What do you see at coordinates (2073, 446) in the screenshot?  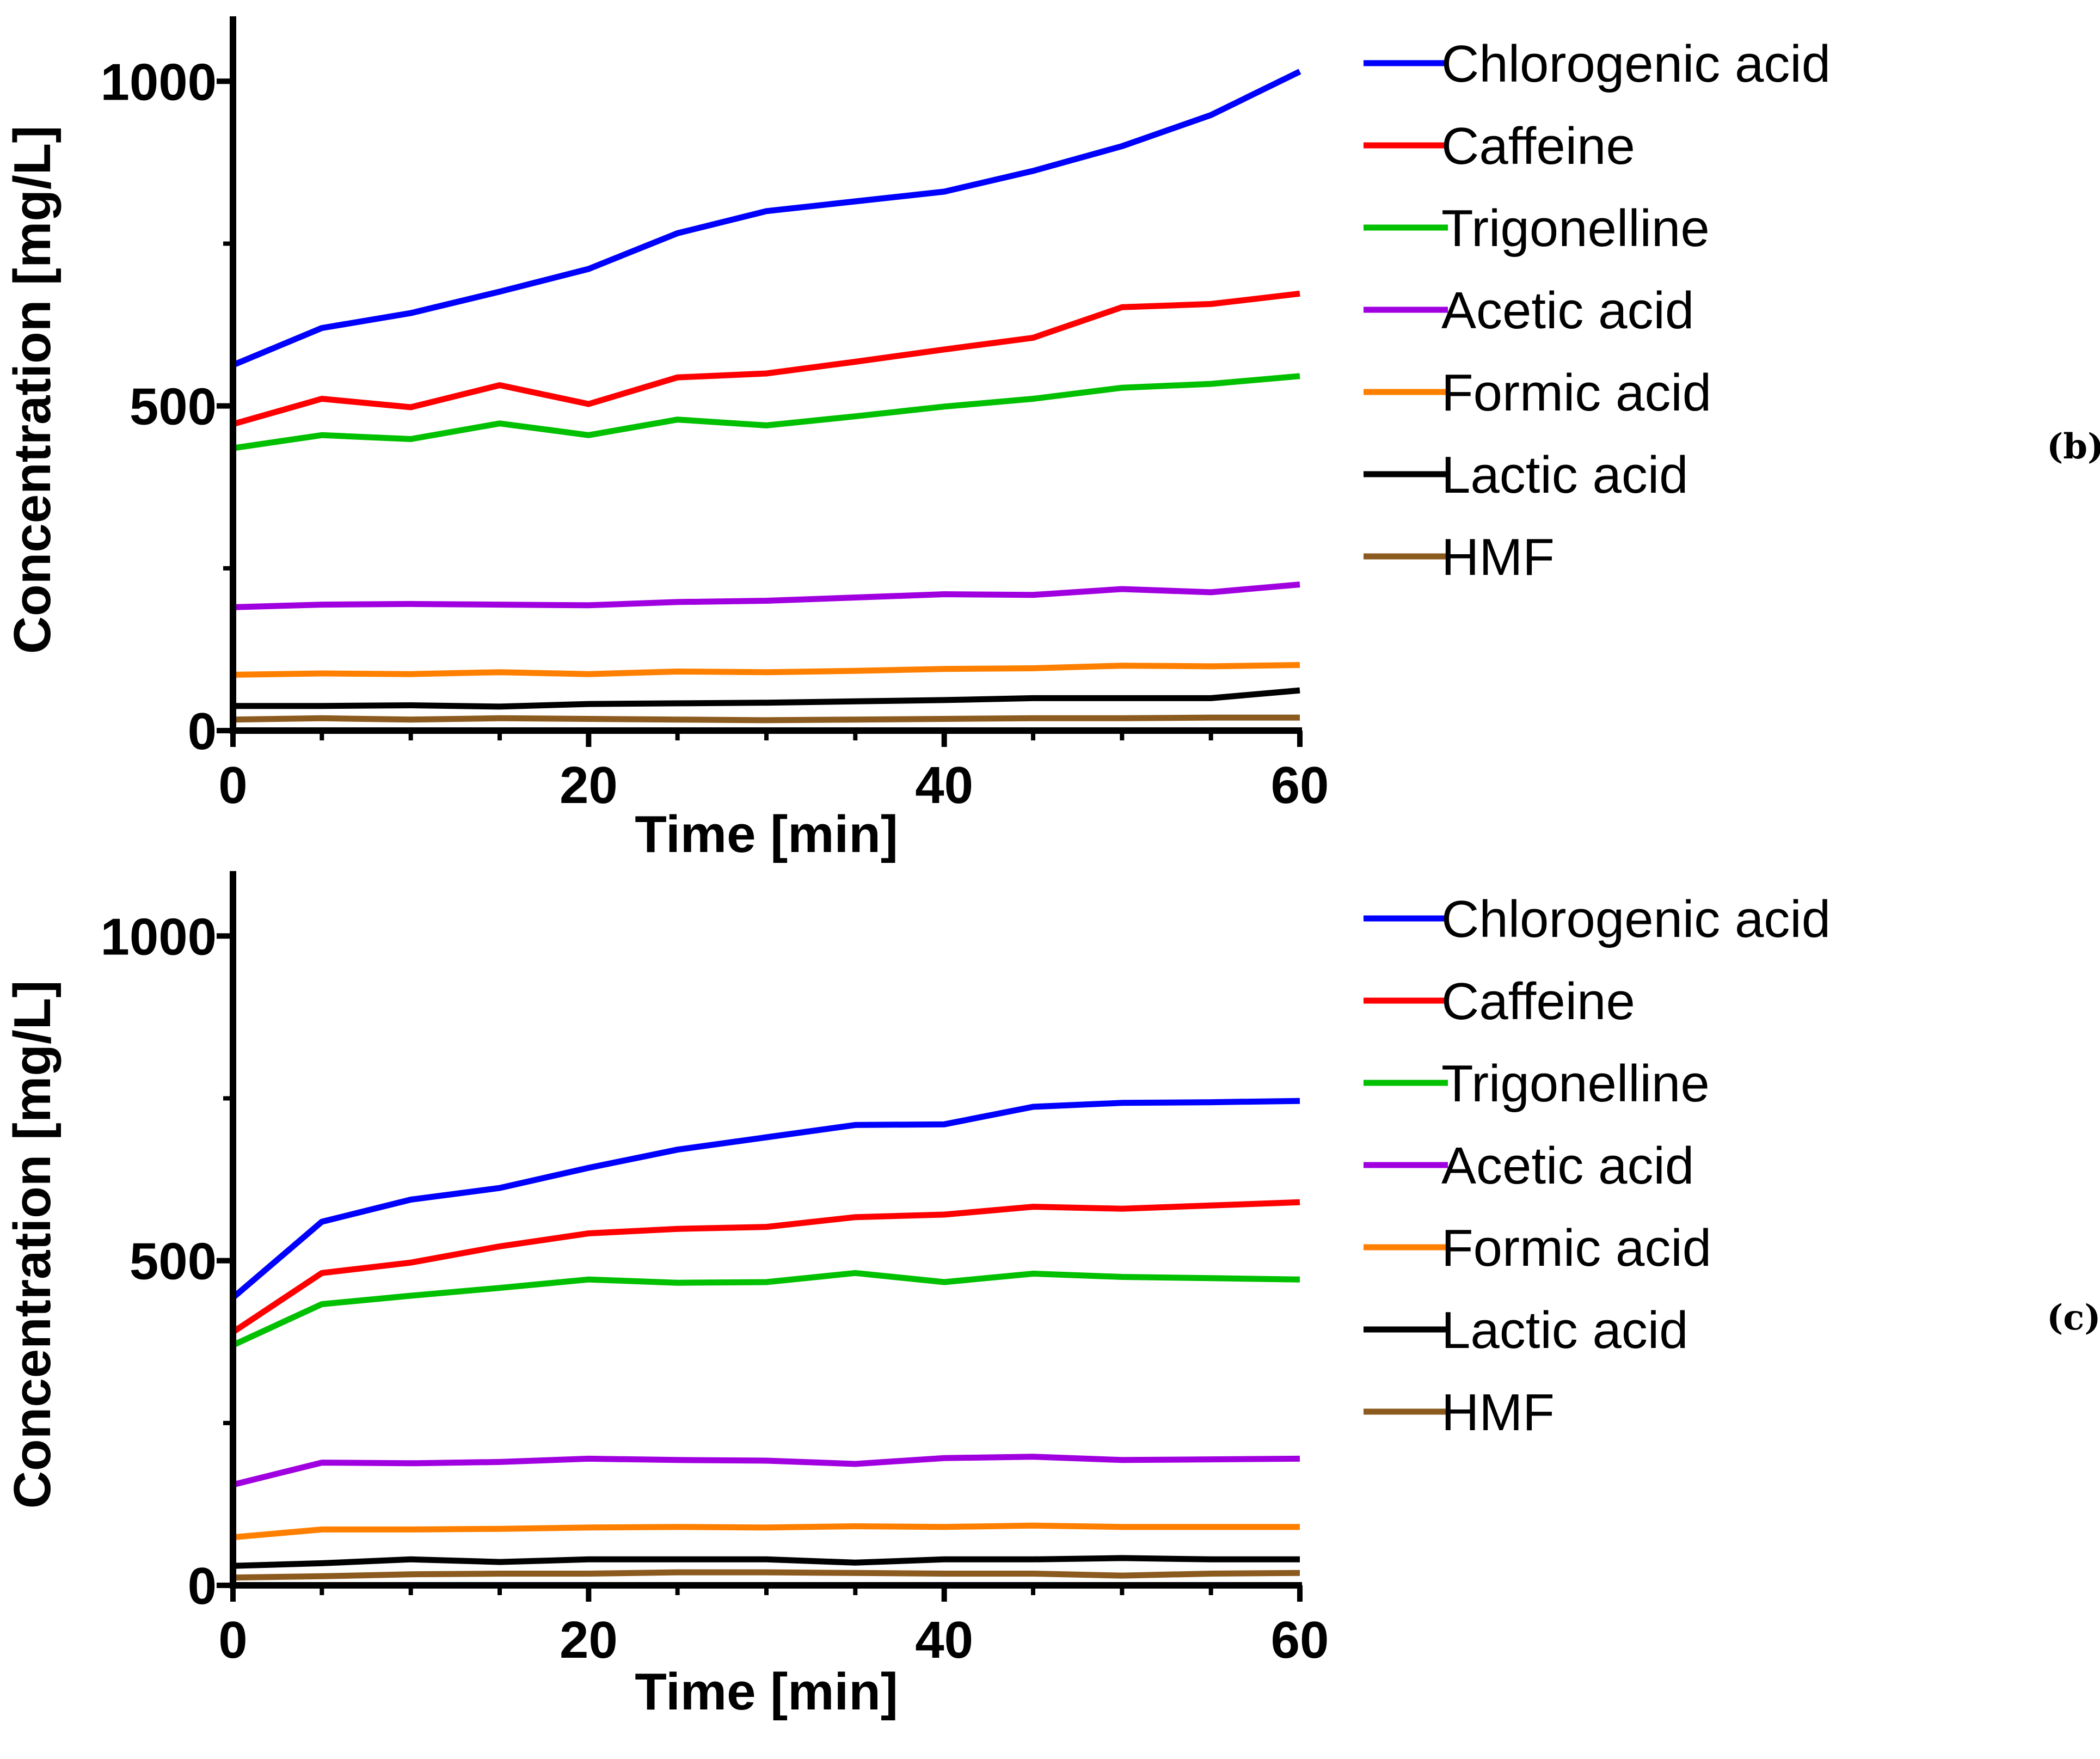 I see `panel-label: (b)` at bounding box center [2073, 446].